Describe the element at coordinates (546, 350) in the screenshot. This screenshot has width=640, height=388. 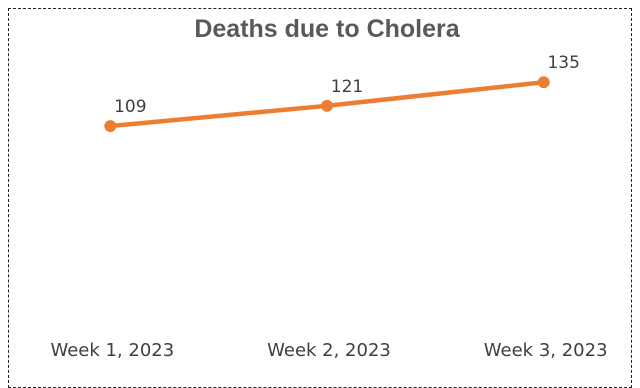
I see `x-tick-label: Week 3, 2023` at that location.